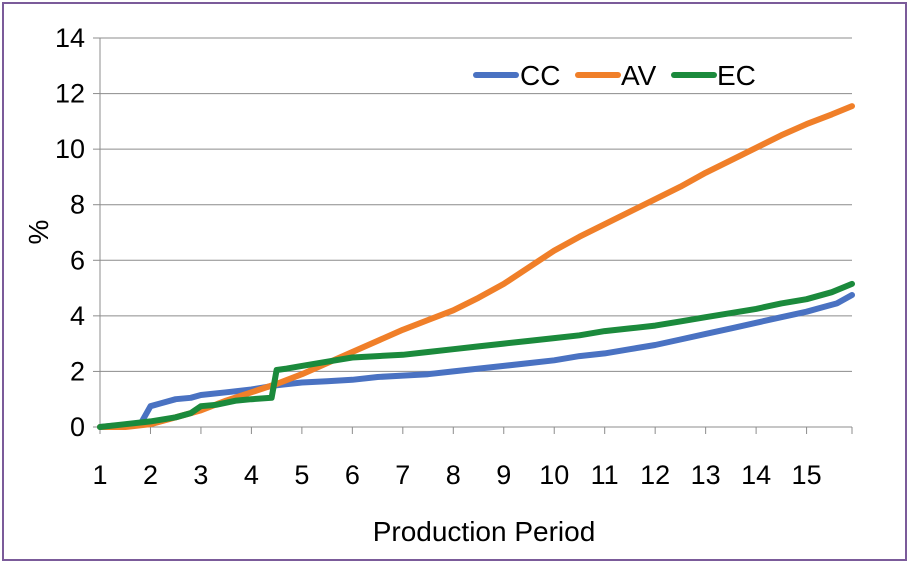  I want to click on x-tick-label: 8, so click(453, 475).